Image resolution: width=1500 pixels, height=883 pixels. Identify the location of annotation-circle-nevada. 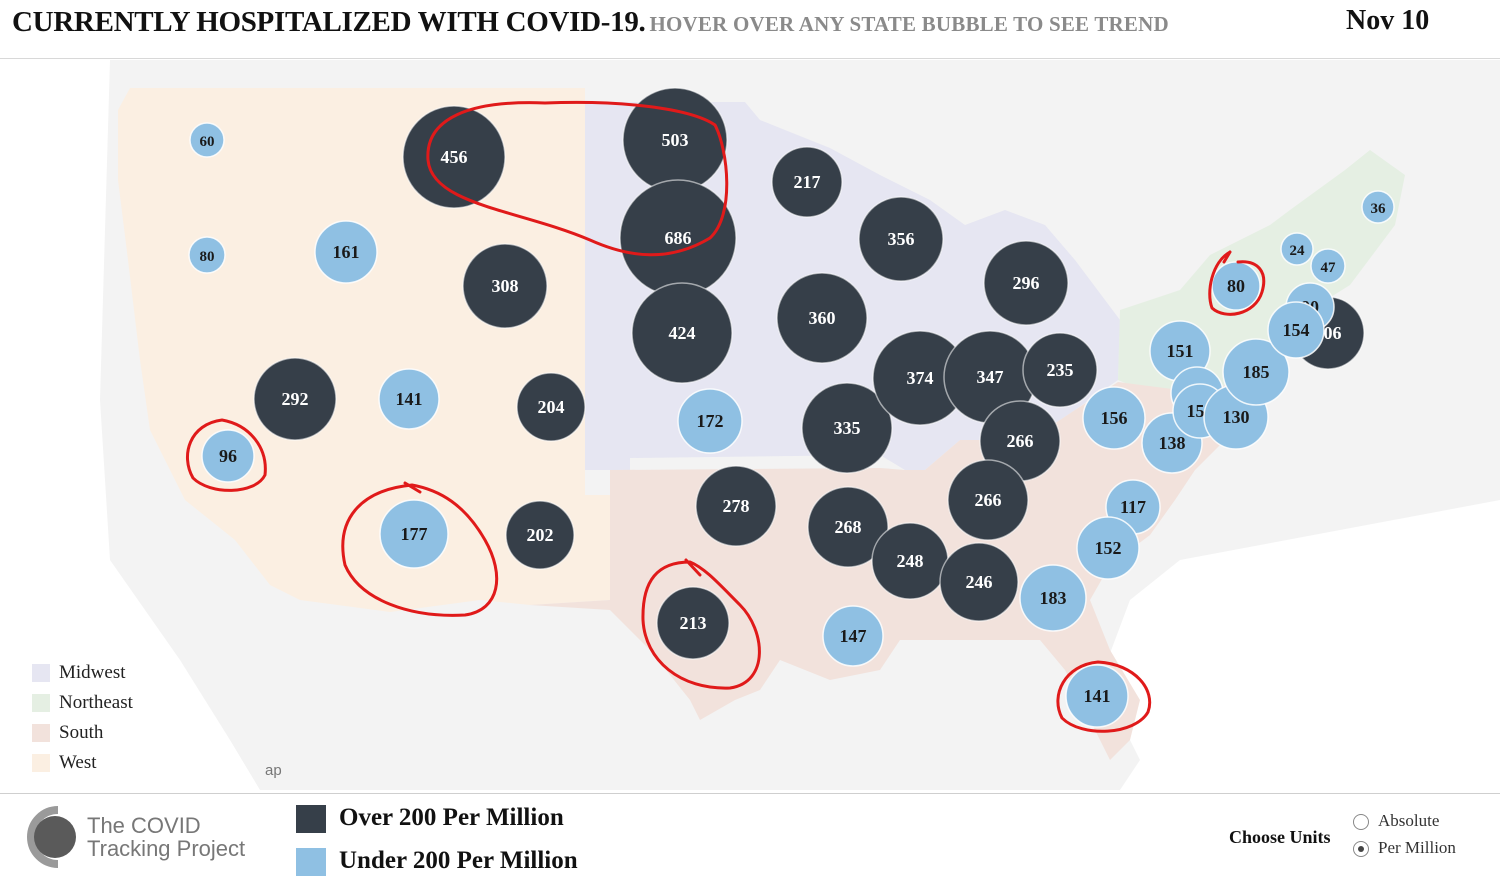
(226, 455).